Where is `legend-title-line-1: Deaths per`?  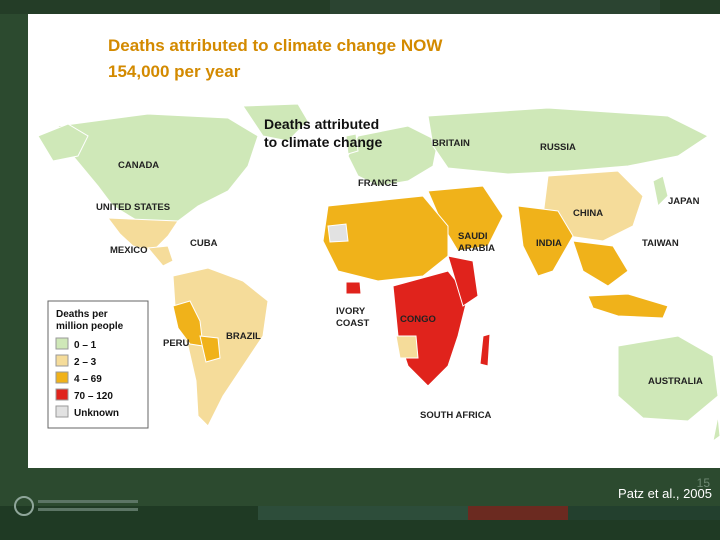
legend-title-line-1: Deaths per is located at coordinates (82, 314).